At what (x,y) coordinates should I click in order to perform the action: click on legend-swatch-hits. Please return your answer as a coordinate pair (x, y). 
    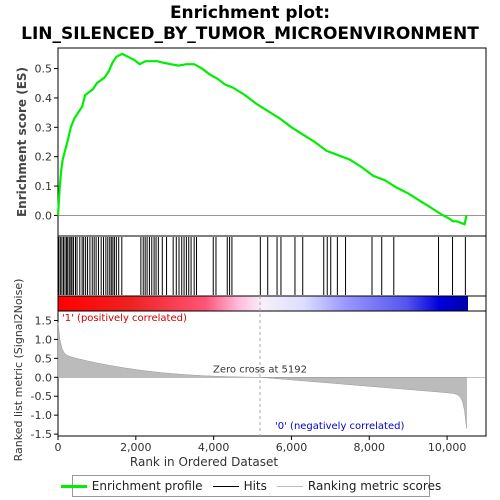
    Looking at the image, I should click on (225, 486).